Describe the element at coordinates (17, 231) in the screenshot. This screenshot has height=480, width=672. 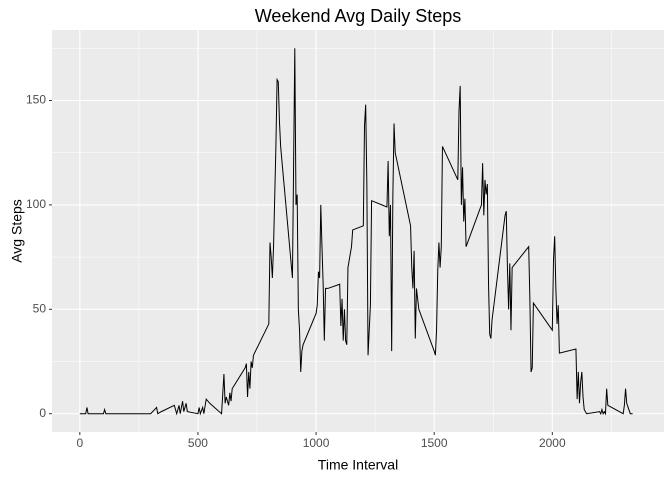
I see `y-axis-title: Avg Steps` at that location.